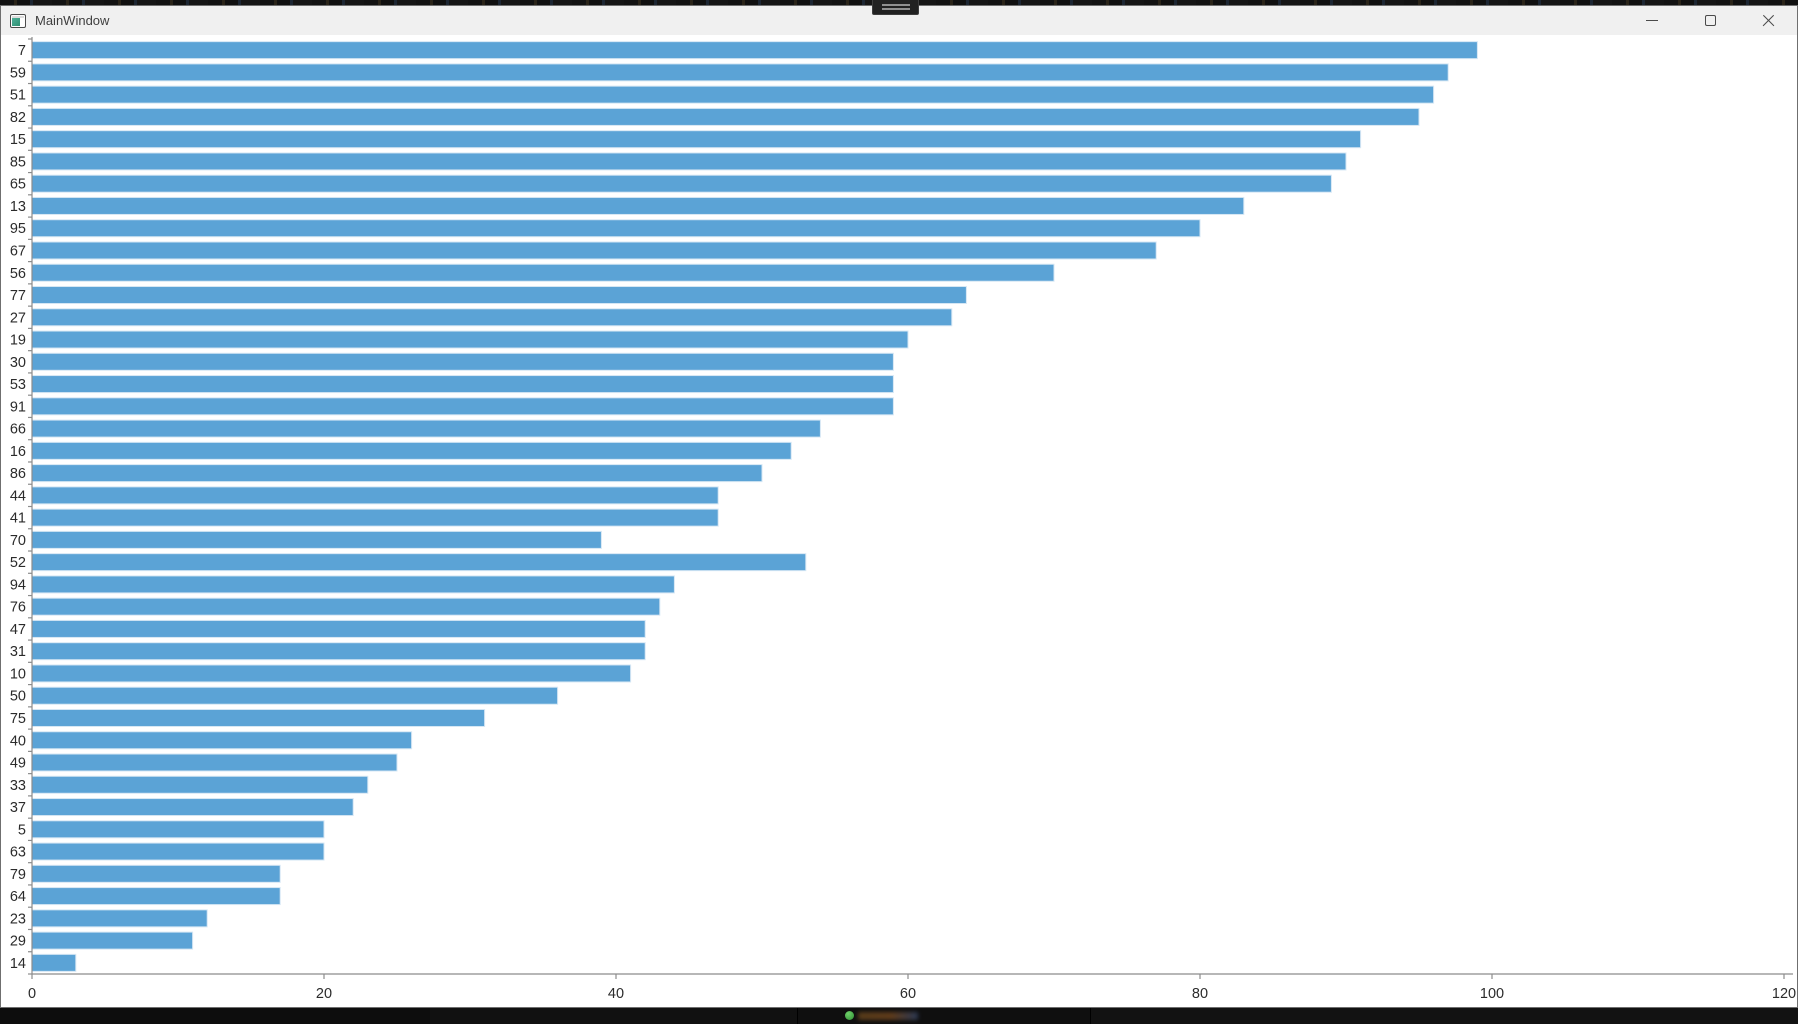 This screenshot has width=1798, height=1024. Describe the element at coordinates (1200, 994) in the screenshot. I see `x-tick-label: 80` at that location.